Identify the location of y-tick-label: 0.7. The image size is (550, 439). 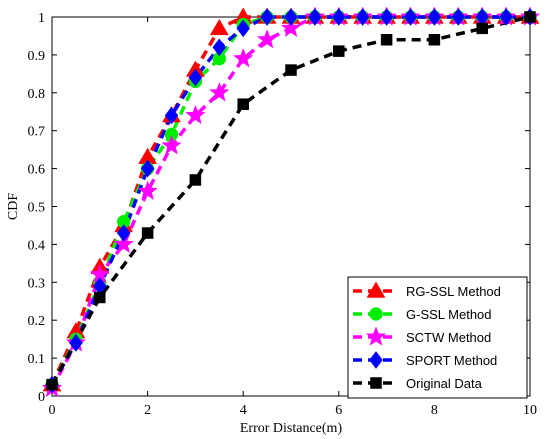
(37, 132).